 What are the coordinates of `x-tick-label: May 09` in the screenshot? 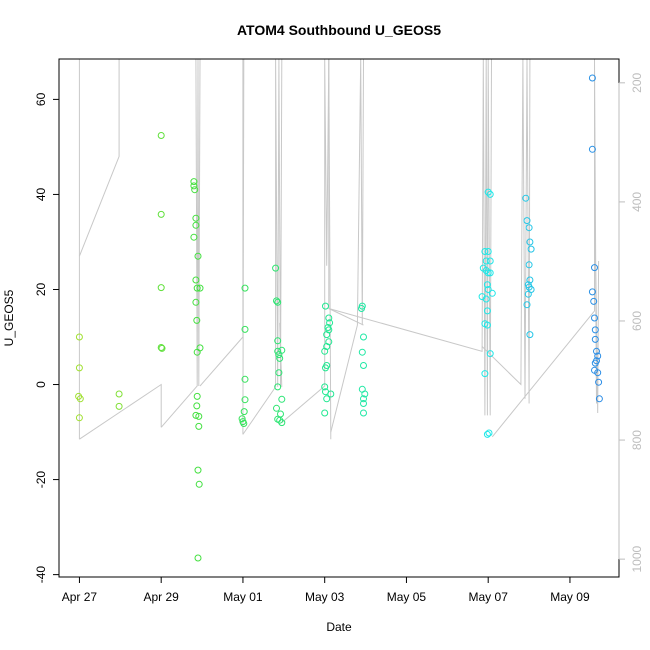 It's located at (570, 597).